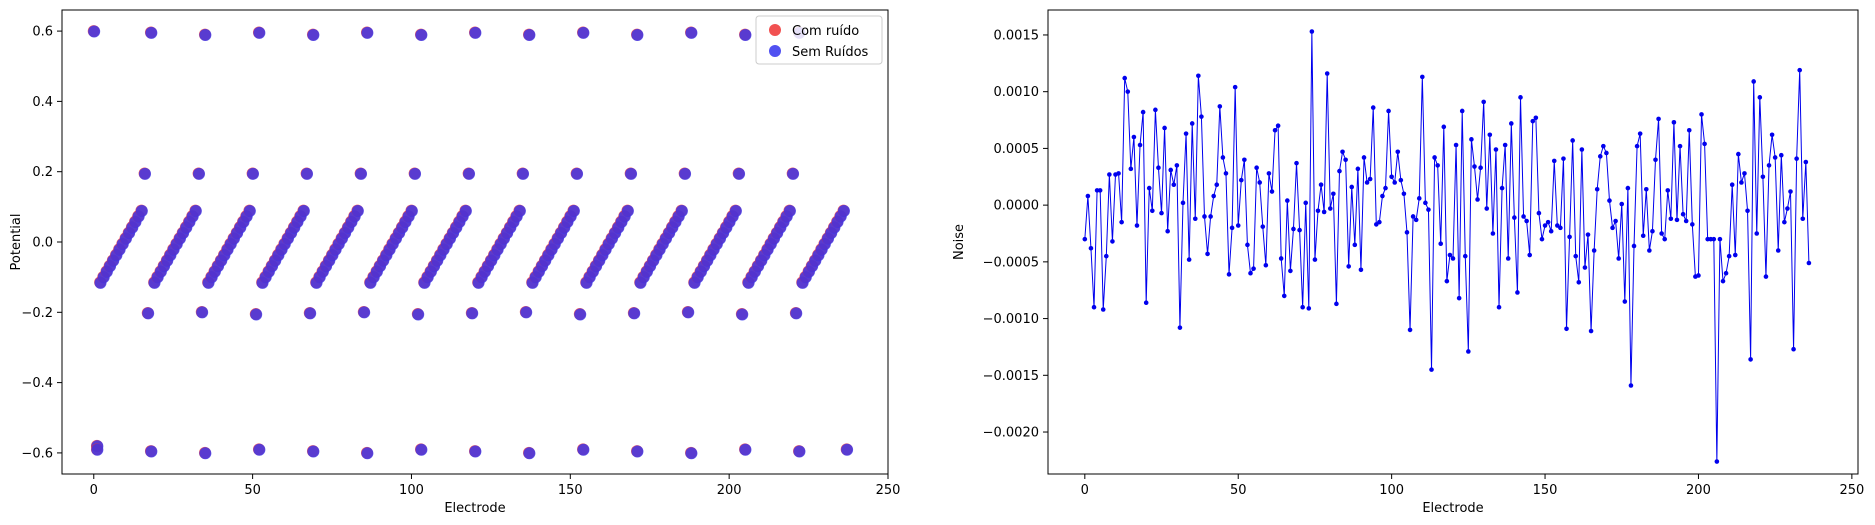 The width and height of the screenshot is (1875, 525). What do you see at coordinates (1011, 262) in the screenshot?
I see `y-tick-label: −0.0005` at bounding box center [1011, 262].